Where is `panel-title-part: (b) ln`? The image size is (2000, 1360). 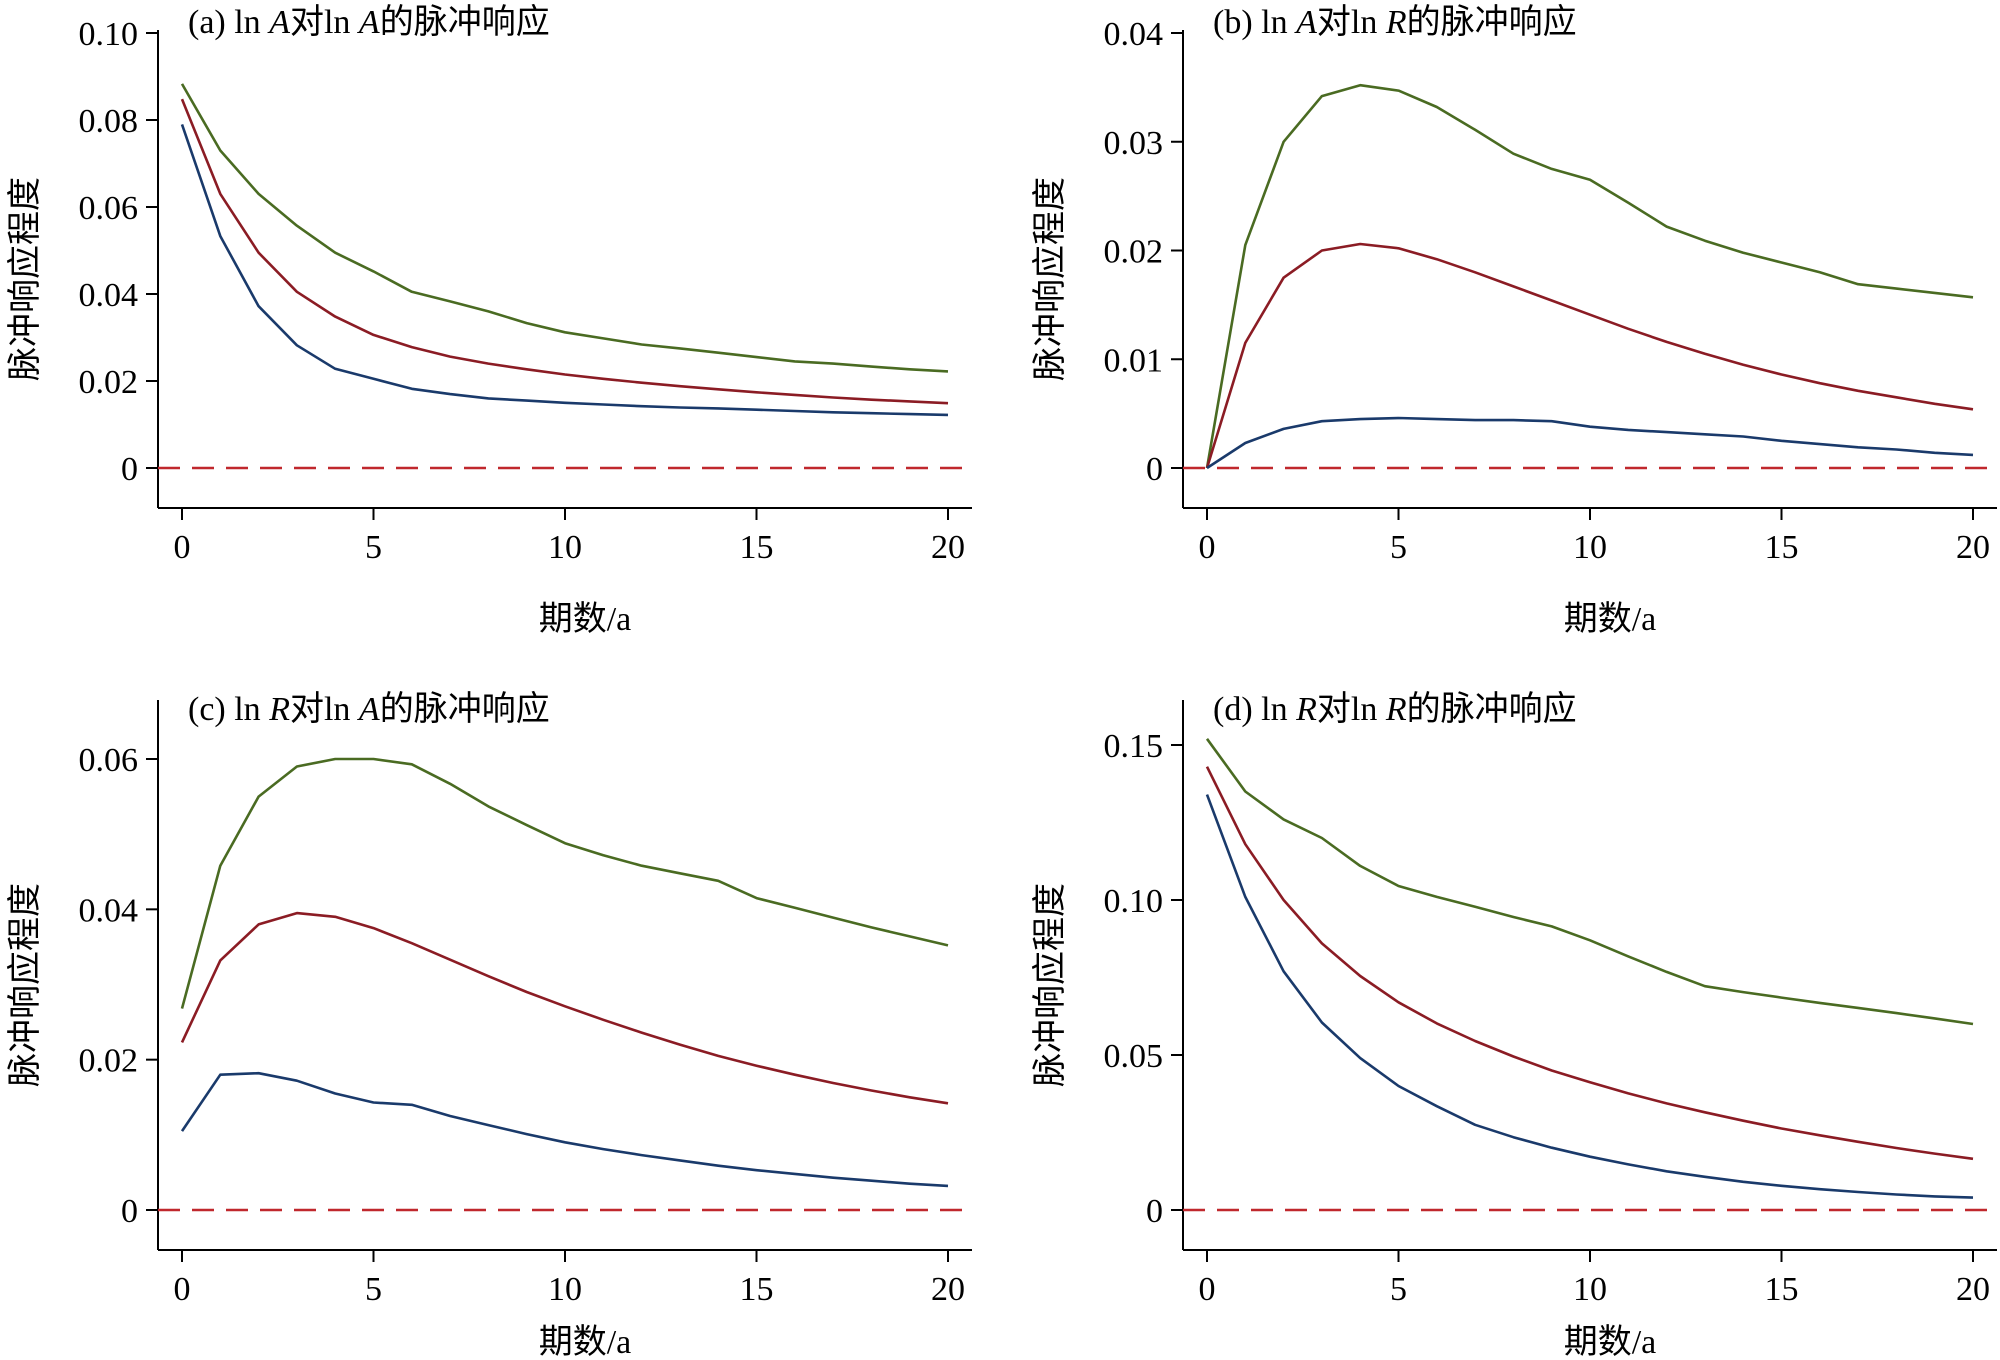 panel-title-part: (b) ln is located at coordinates (1254, 22).